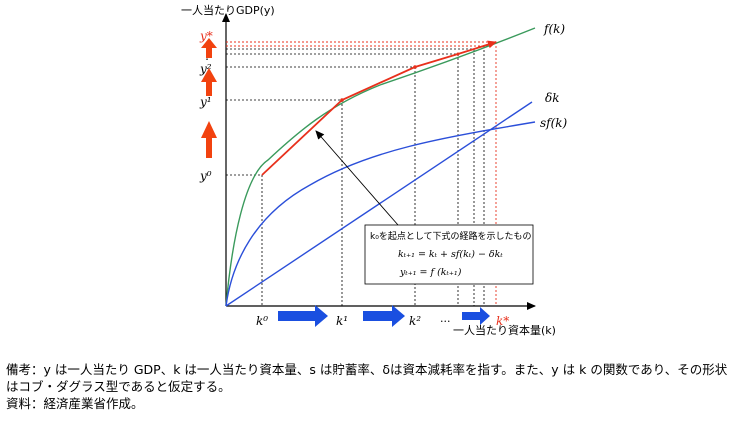  I want to click on x-axis-label: 一人当たり資本量(k), so click(504, 330).